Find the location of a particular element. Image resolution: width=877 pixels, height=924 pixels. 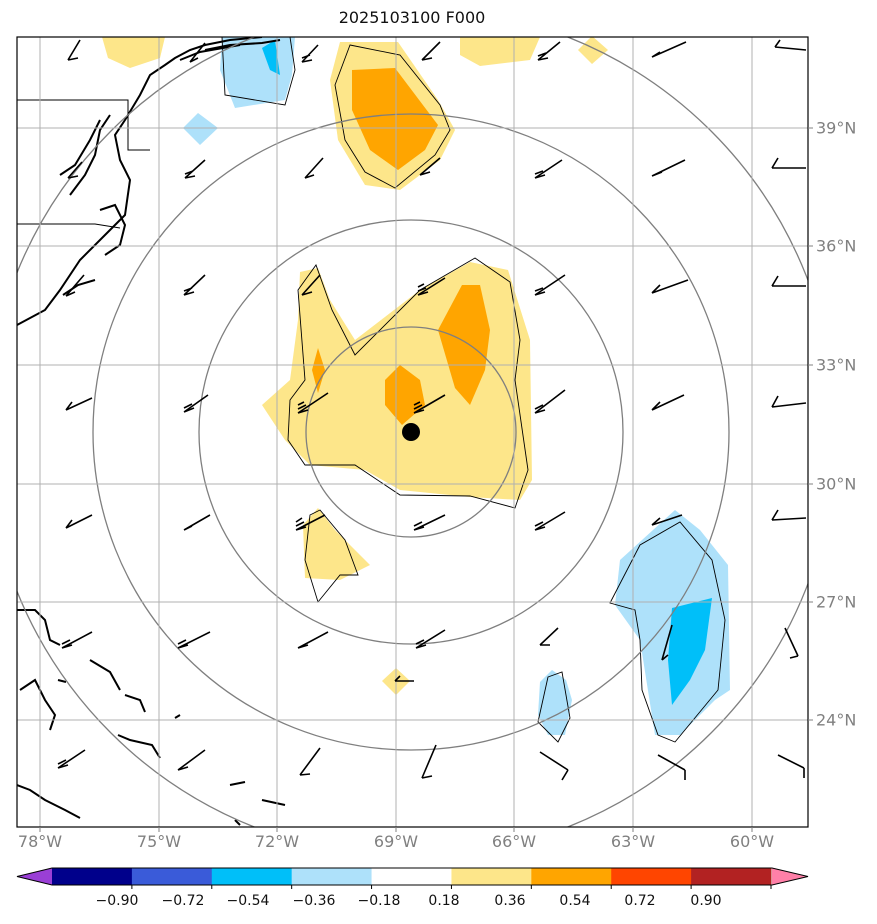

colorbar-outline is located at coordinates (412, 876).